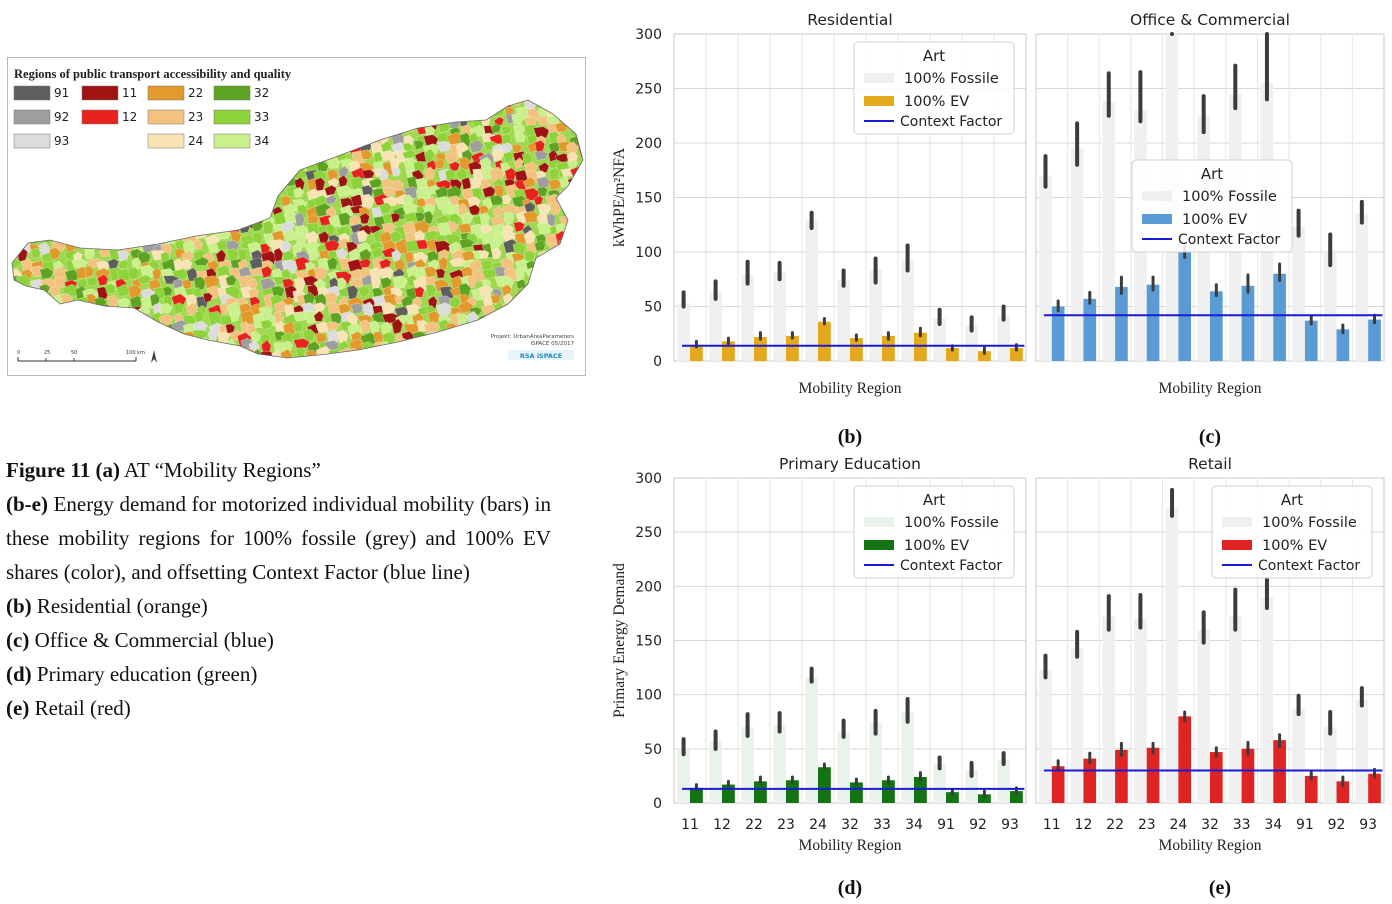  I want to click on legend-swatch-fossile, so click(879, 522).